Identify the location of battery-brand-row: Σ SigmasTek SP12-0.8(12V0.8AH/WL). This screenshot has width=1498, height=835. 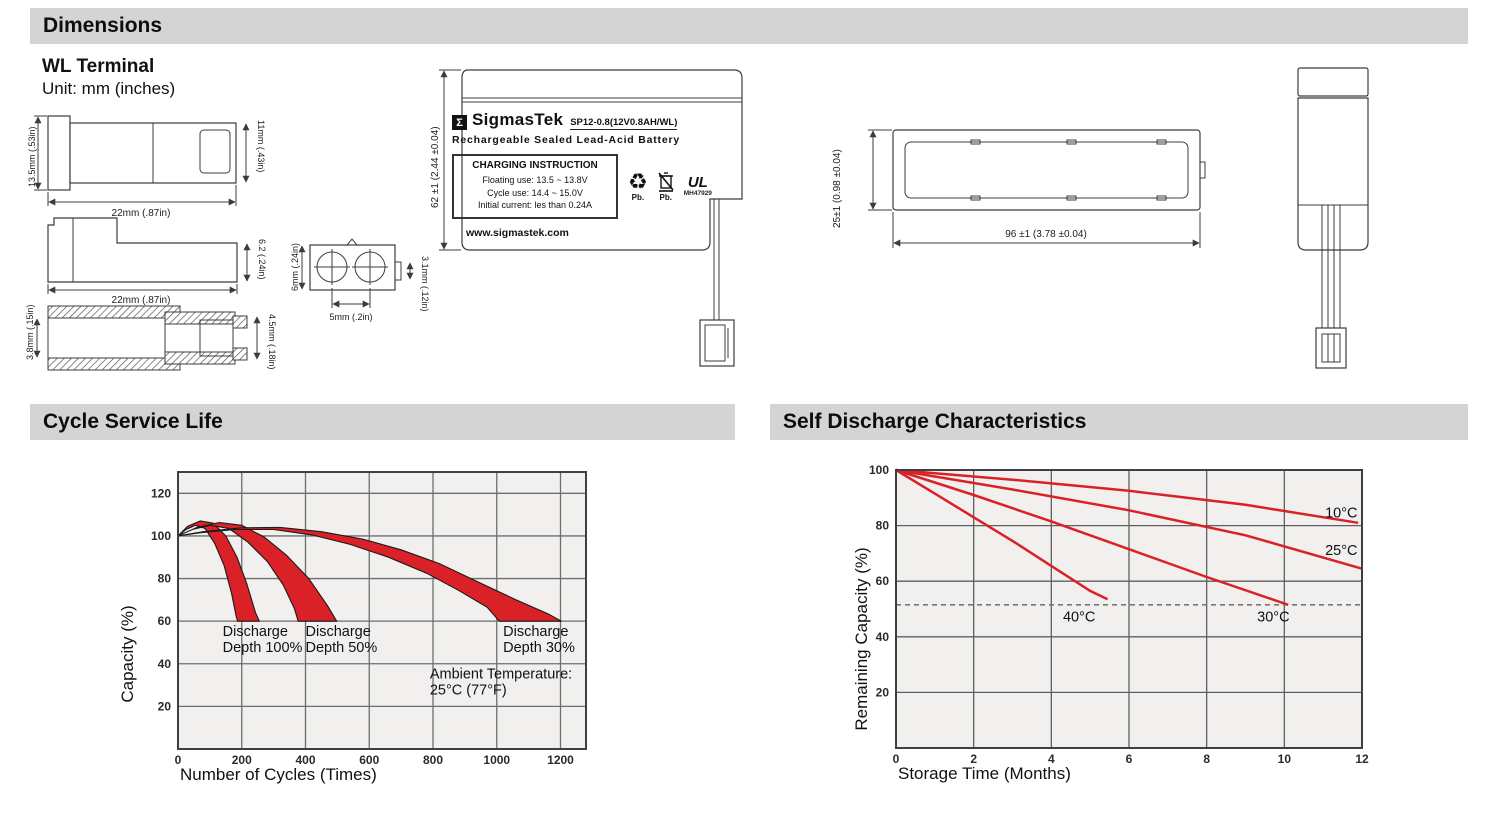
(588, 120).